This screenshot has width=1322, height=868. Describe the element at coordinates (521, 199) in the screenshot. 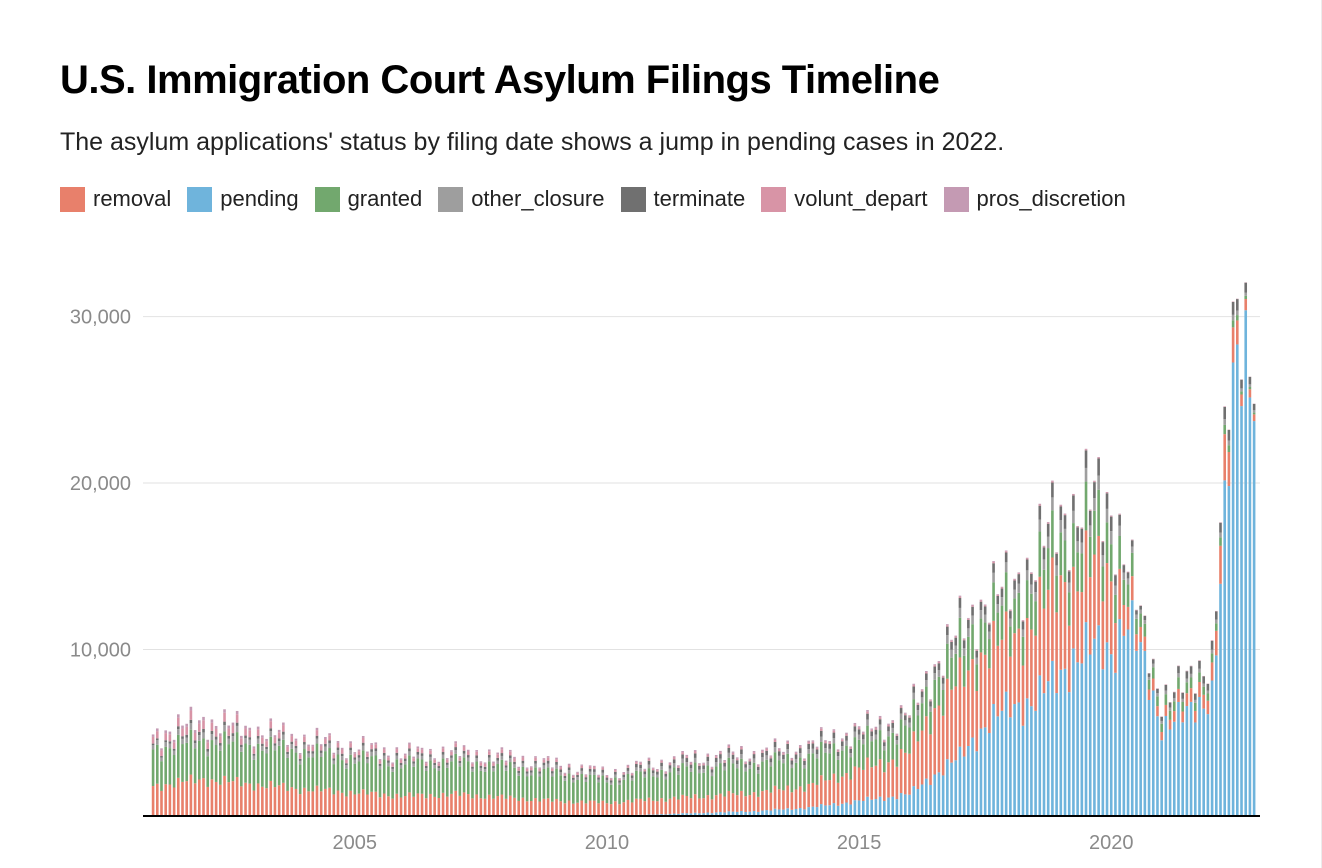

I see `legend-item-other-closure: other_closure` at that location.